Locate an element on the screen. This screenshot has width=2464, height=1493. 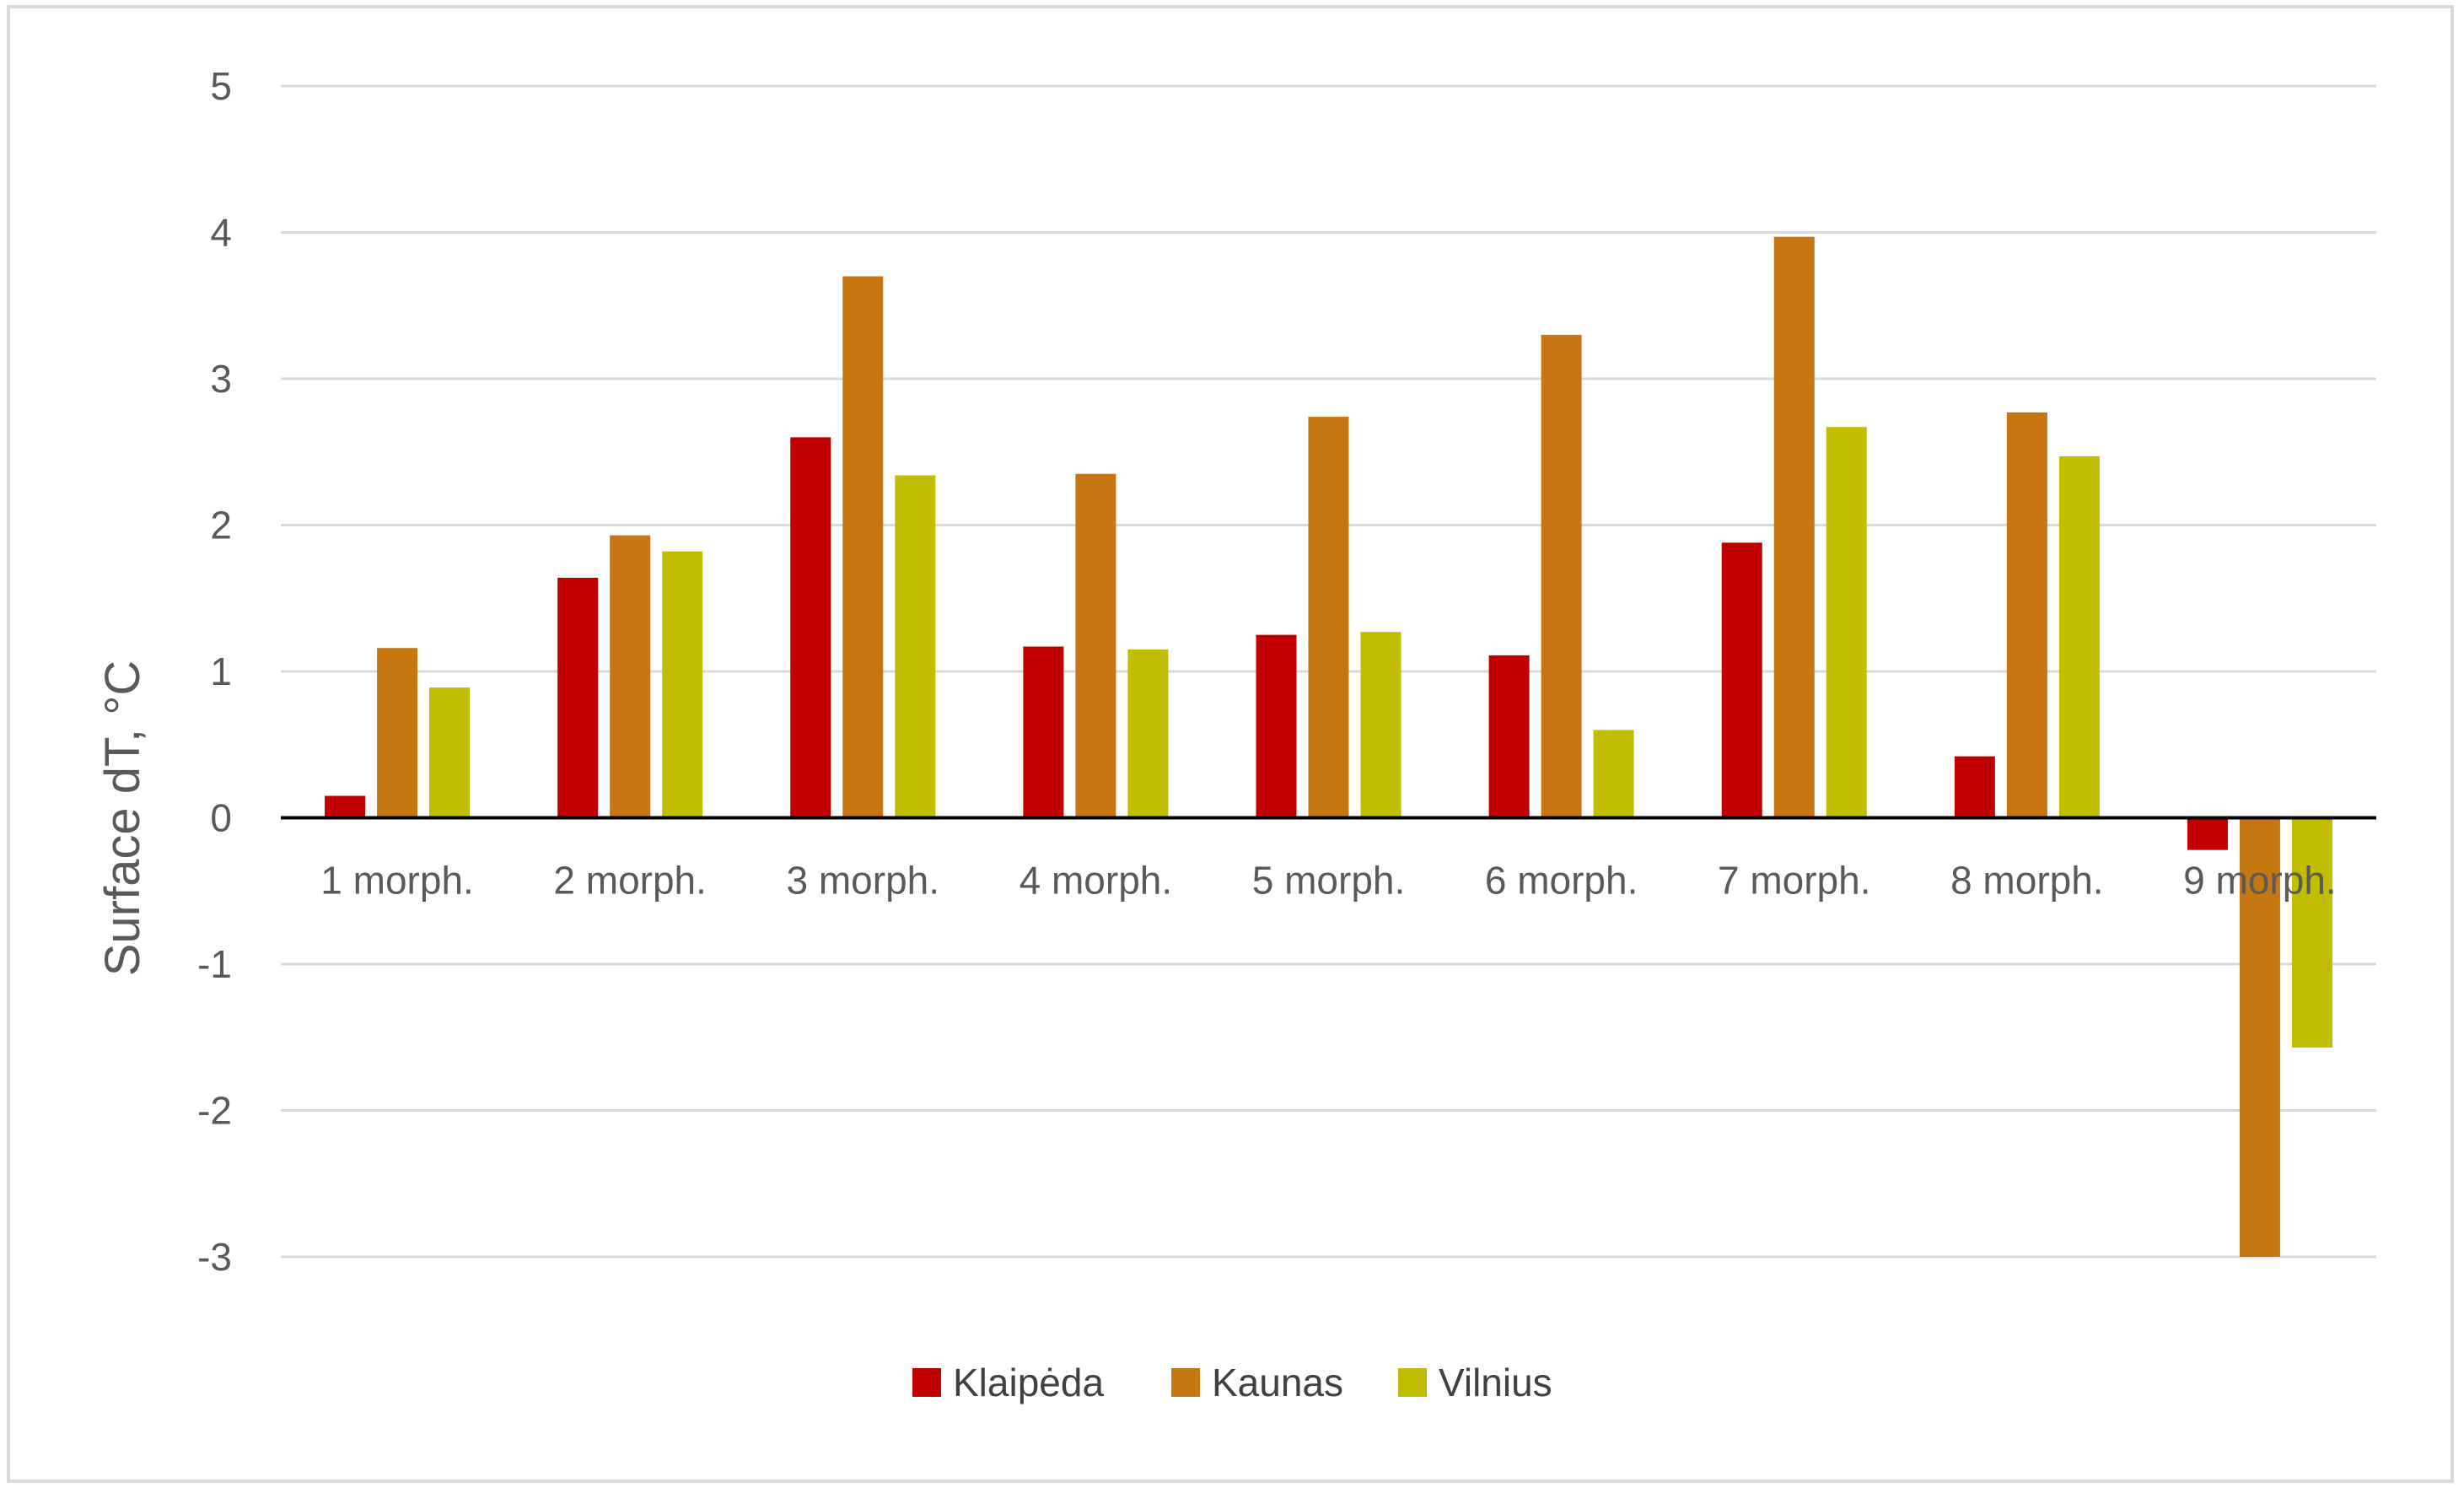
y-tick-label: -1 is located at coordinates (214, 964).